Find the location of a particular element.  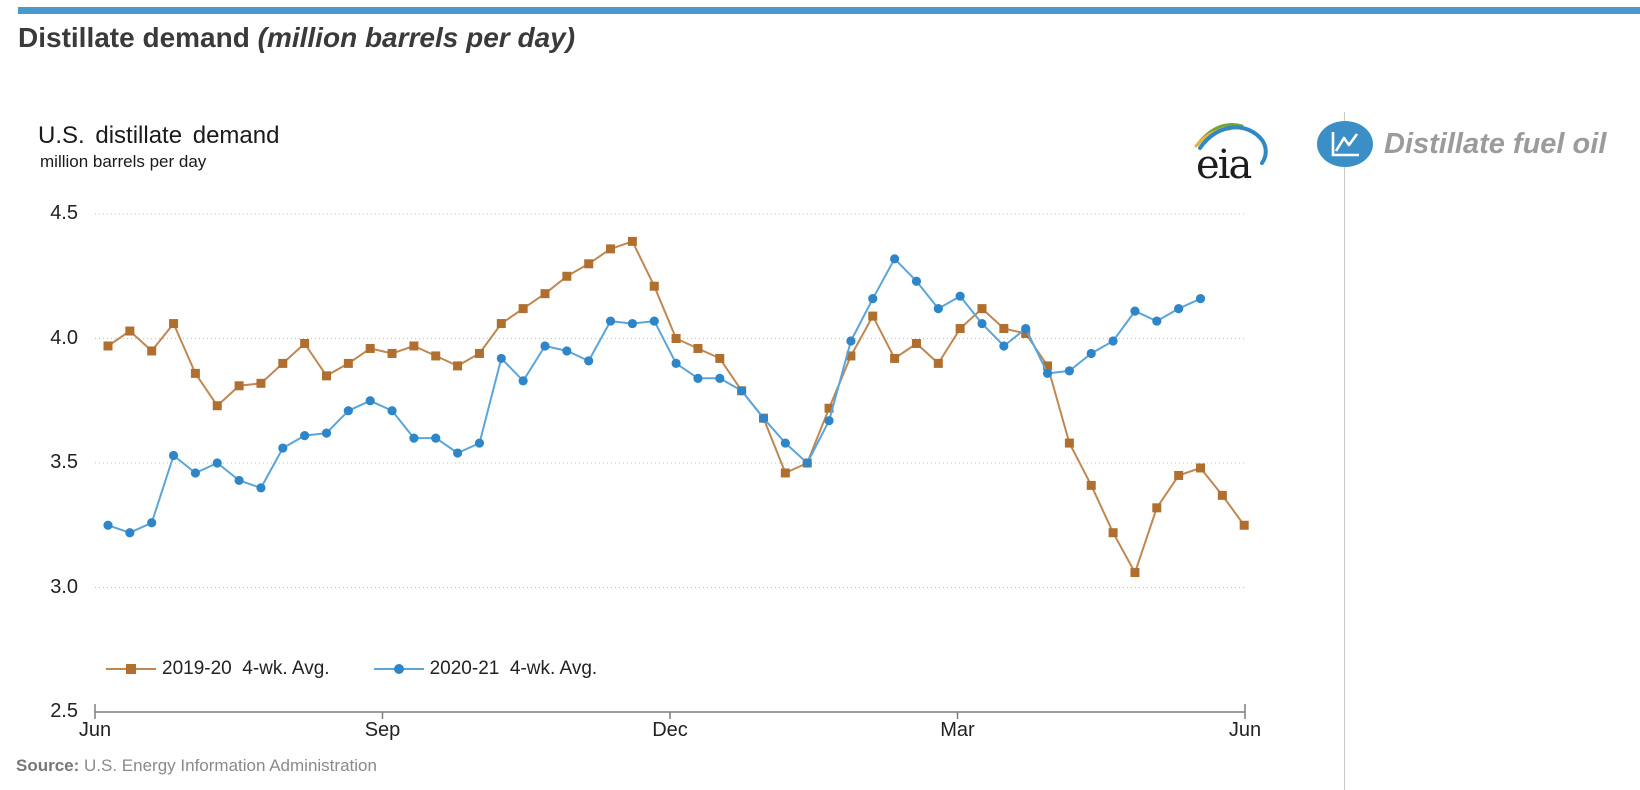

page-title-unit: (million barrels per day) is located at coordinates (412, 37).